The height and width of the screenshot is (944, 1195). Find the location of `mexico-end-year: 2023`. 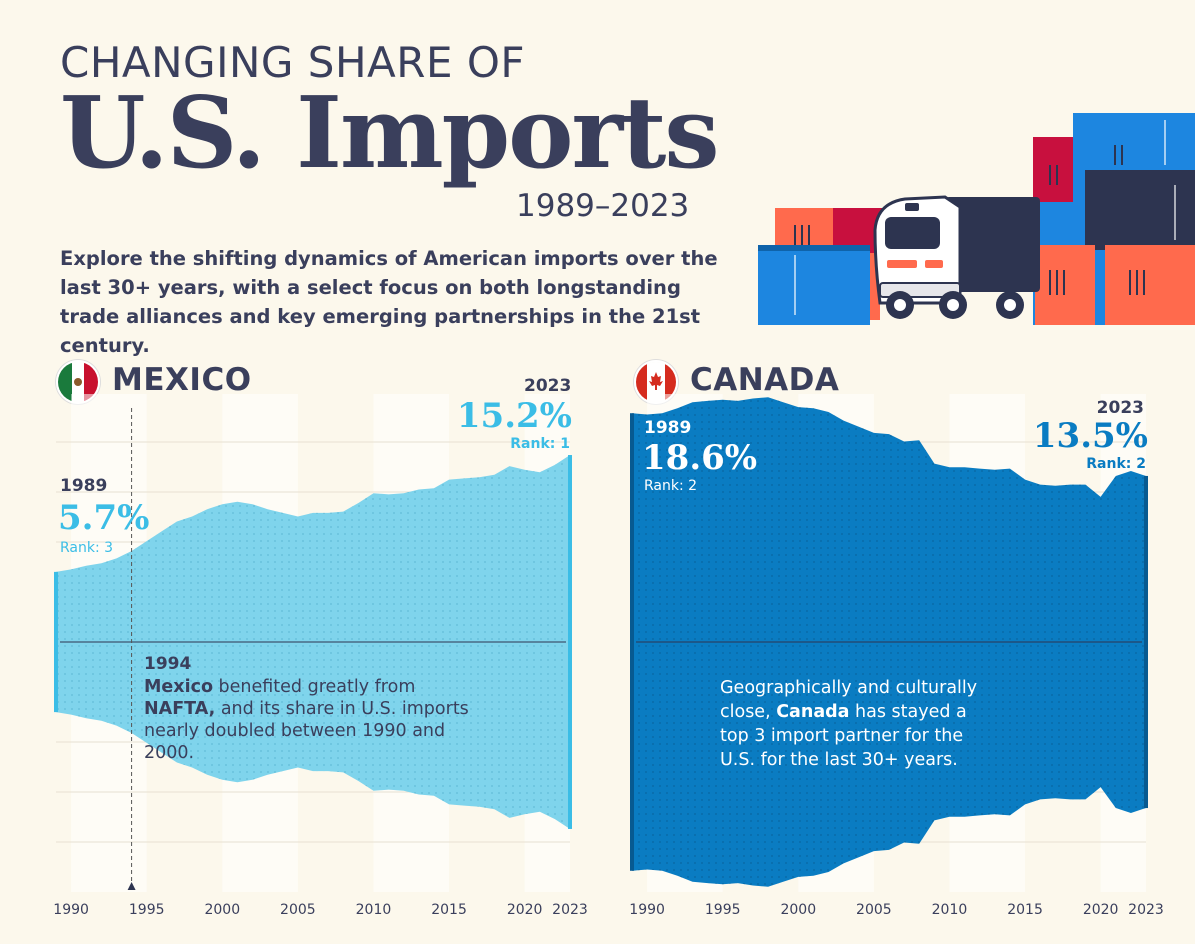

mexico-end-year: 2023 is located at coordinates (548, 386).